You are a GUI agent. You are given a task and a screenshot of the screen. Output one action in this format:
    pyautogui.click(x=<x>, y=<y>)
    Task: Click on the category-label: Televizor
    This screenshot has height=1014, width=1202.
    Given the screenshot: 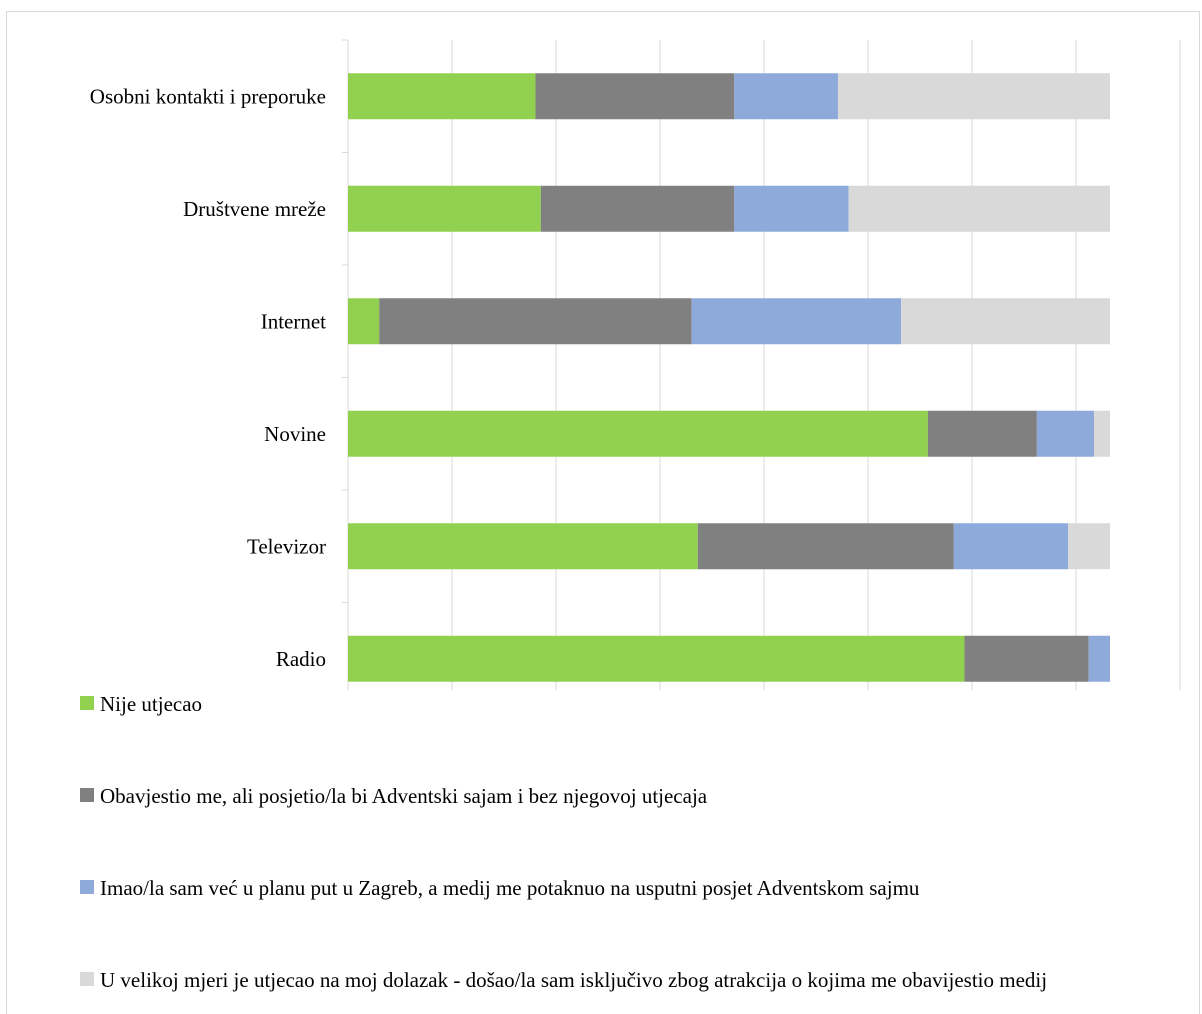 What is the action you would take?
    pyautogui.click(x=286, y=546)
    